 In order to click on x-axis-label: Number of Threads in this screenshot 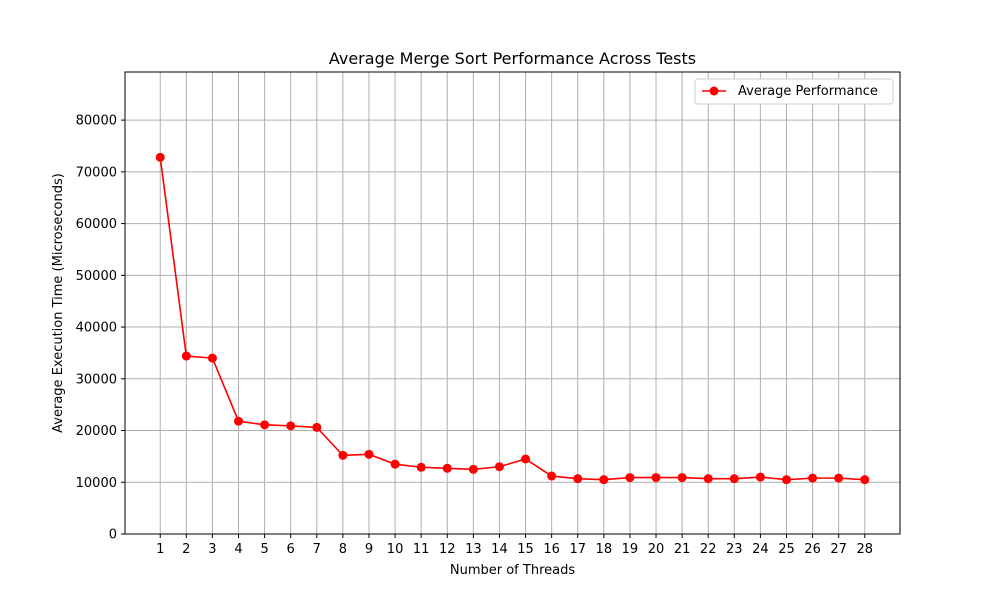, I will do `click(512, 570)`.